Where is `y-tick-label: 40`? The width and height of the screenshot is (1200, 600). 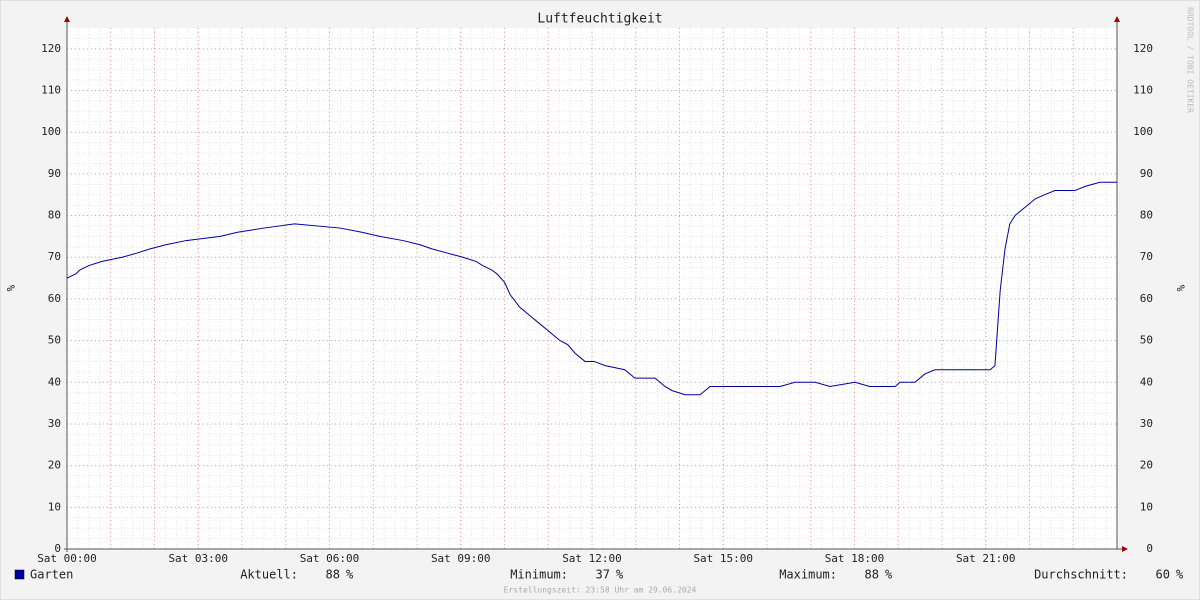 y-tick-label: 40 is located at coordinates (54, 381).